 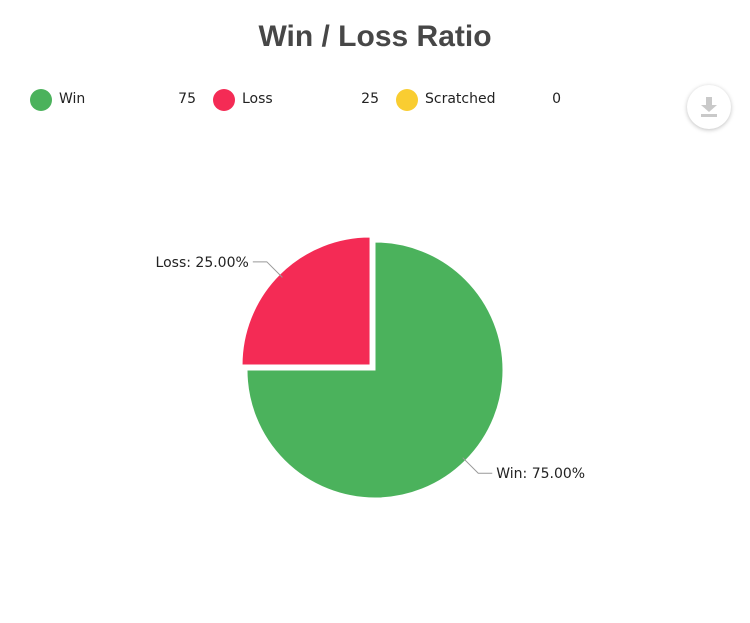 What do you see at coordinates (297, 100) in the screenshot?
I see `legend-item-loss: Loss 25` at bounding box center [297, 100].